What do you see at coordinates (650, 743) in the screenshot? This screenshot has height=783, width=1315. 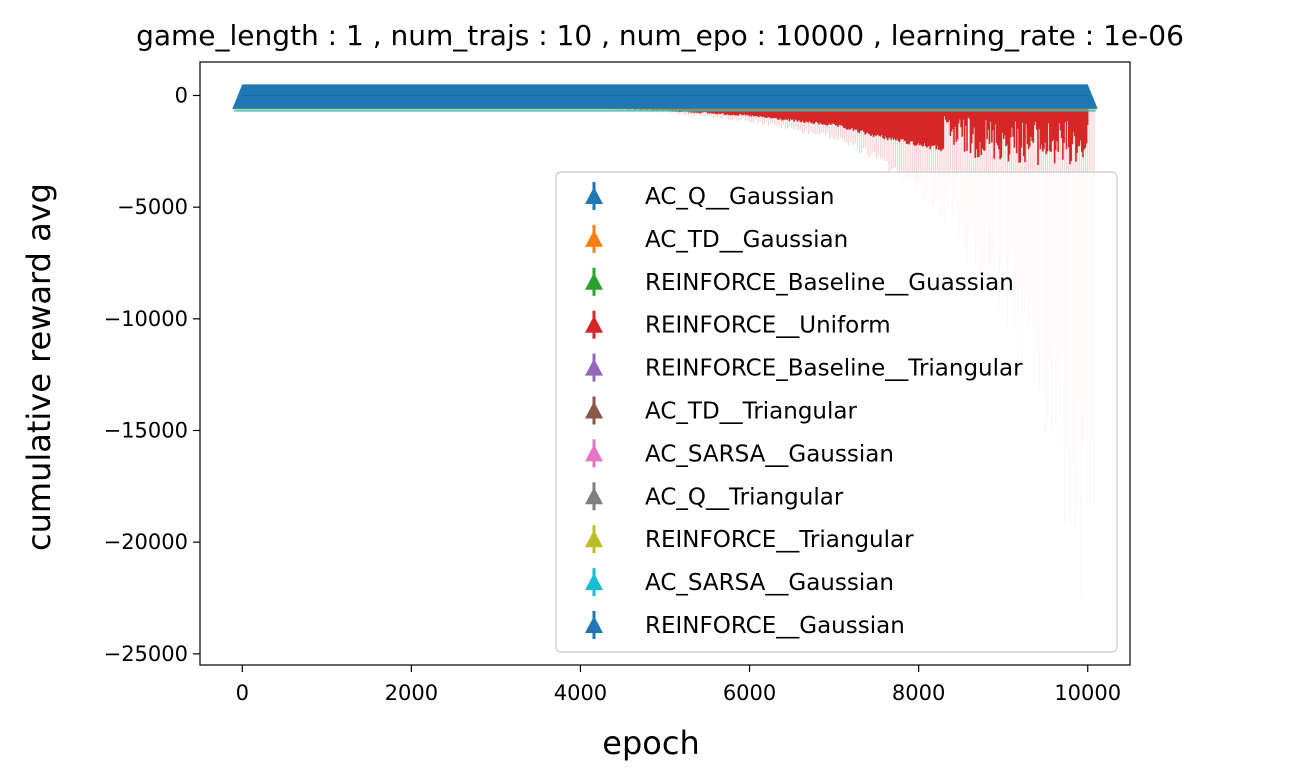 I see `x-axis-label: epoch` at bounding box center [650, 743].